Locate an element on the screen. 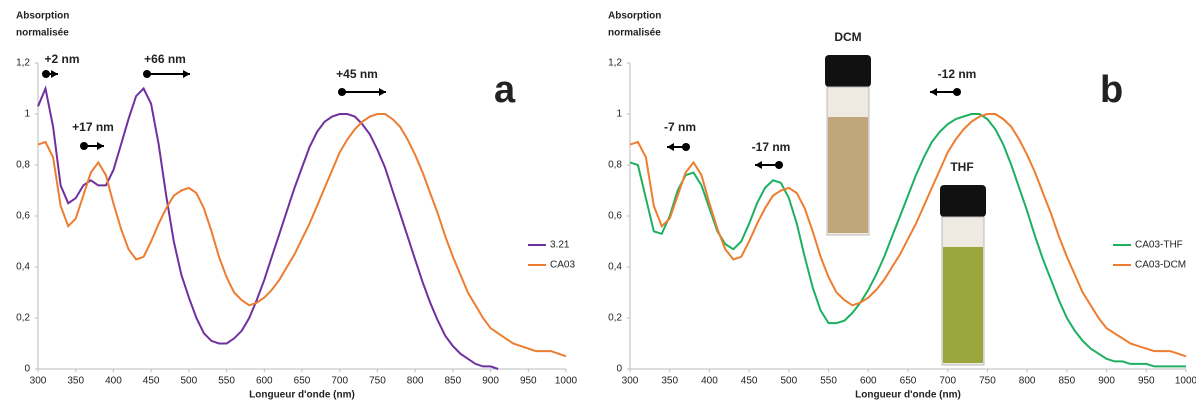  legend-label: CA03-DCM is located at coordinates (1160, 265).